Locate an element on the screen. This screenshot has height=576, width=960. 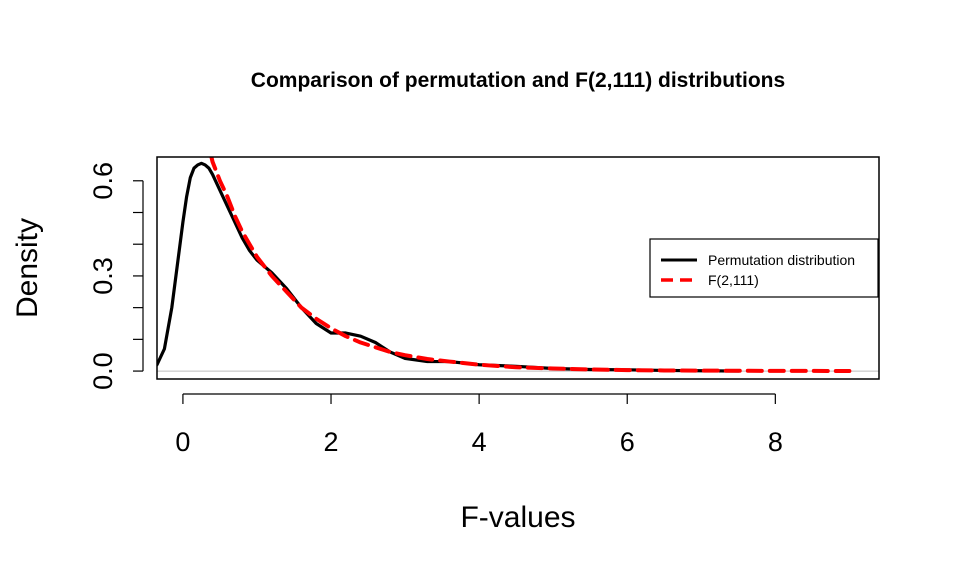
x-tick-label: 6 is located at coordinates (627, 442).